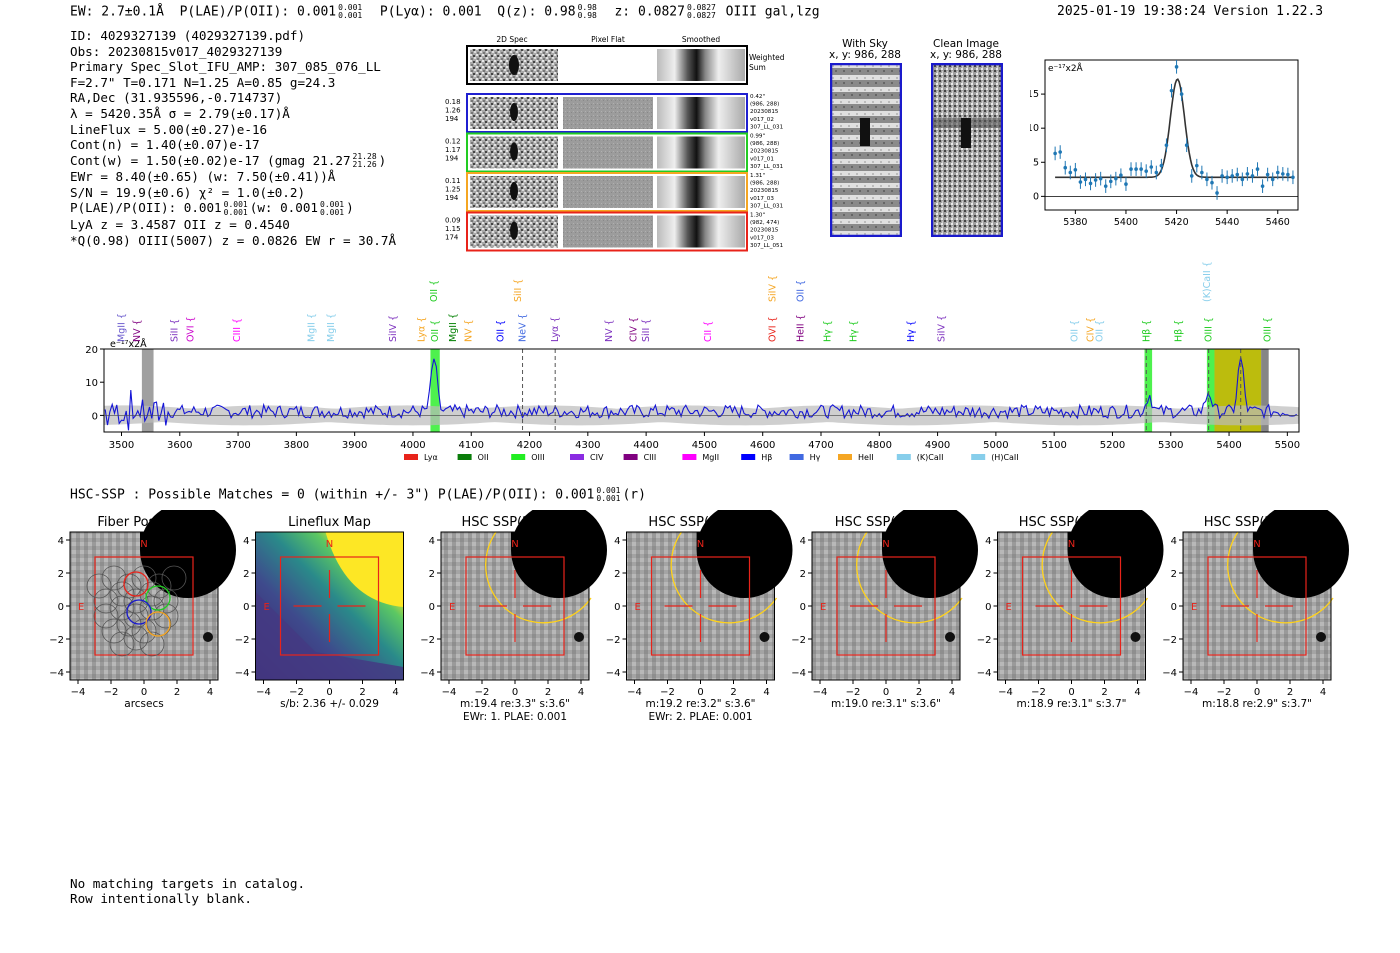  I want to click on legend-label-1: OII, so click(483, 457).